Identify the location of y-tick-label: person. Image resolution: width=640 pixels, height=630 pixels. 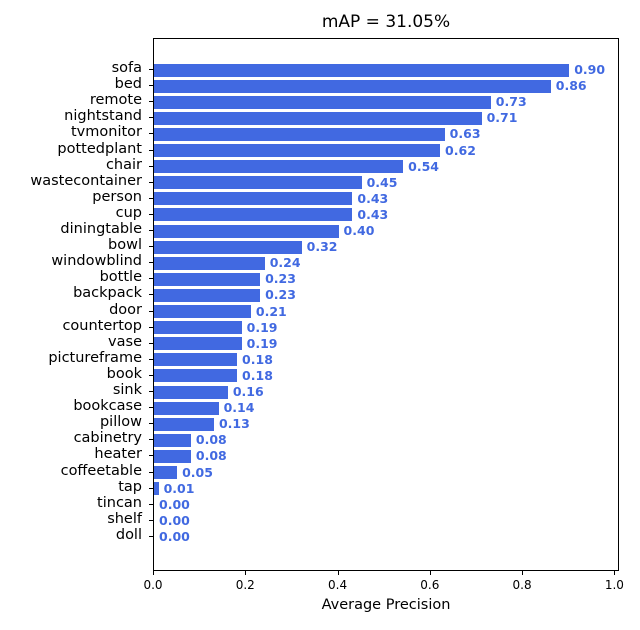
(117, 196).